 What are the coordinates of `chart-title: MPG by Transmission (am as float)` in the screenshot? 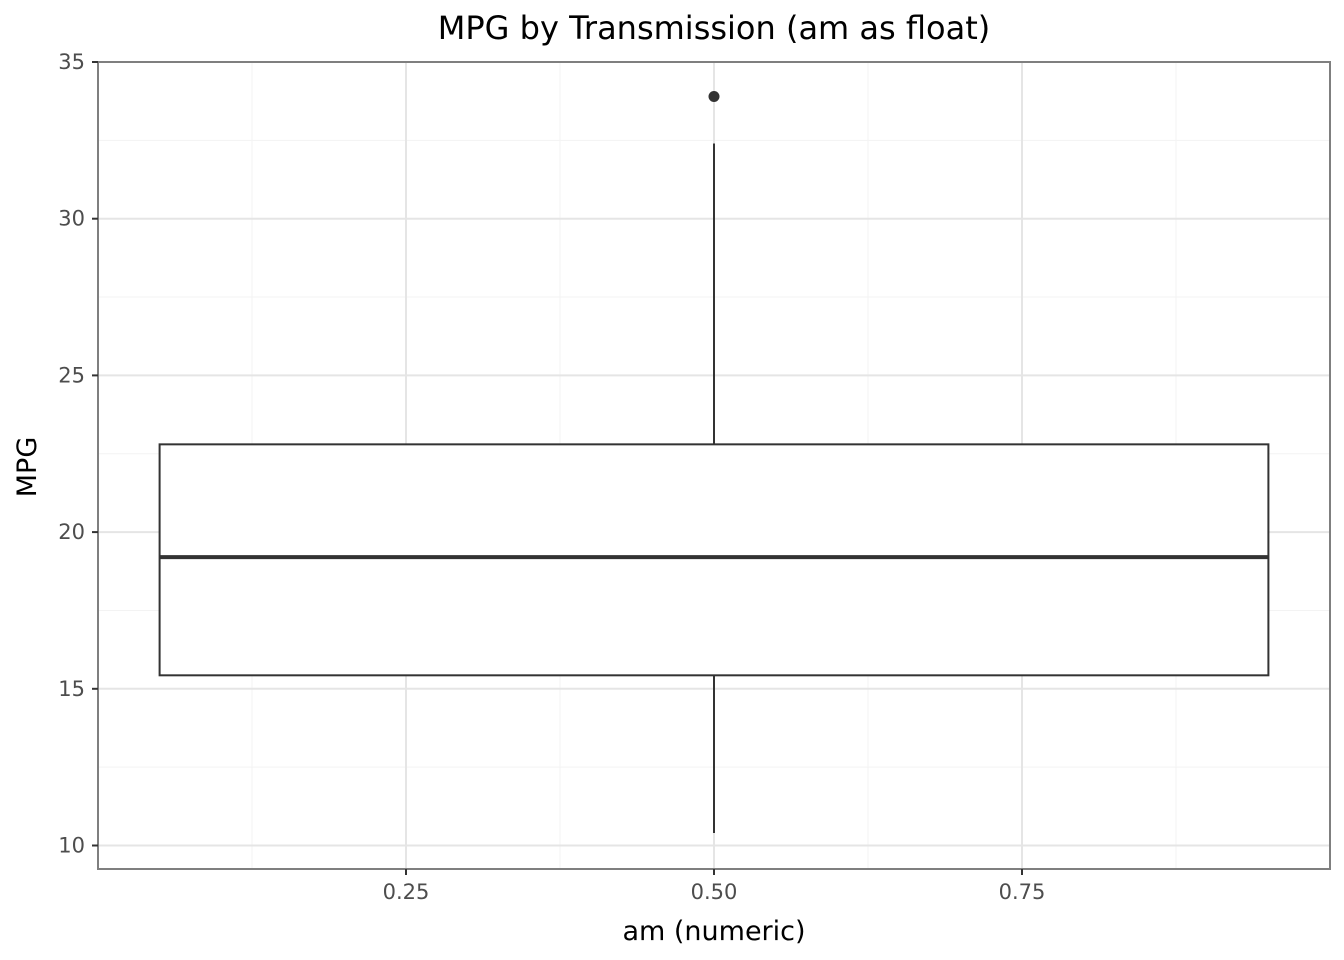 It's located at (714, 28).